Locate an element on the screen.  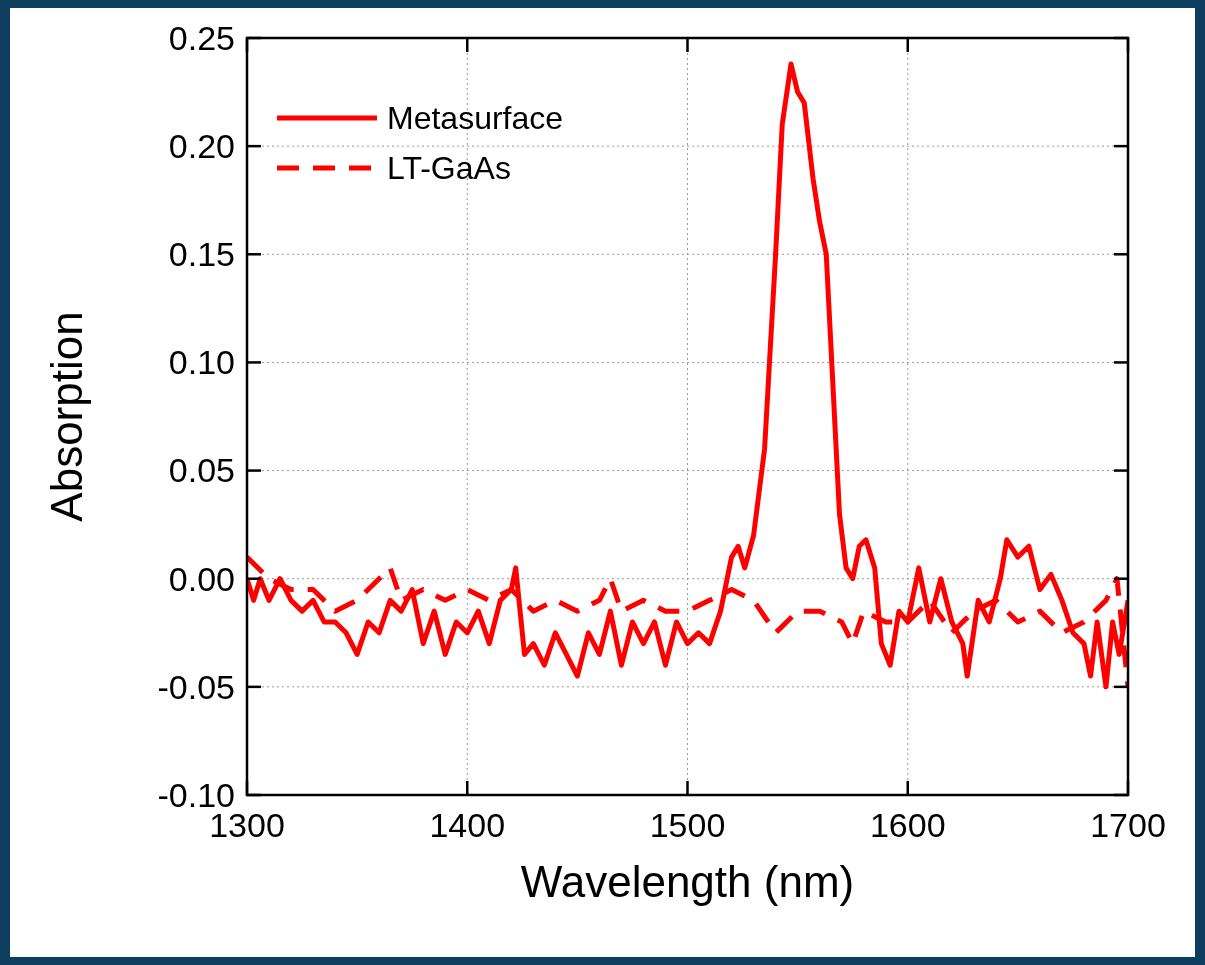
y-axis-title: Absorption is located at coordinates (66, 416).